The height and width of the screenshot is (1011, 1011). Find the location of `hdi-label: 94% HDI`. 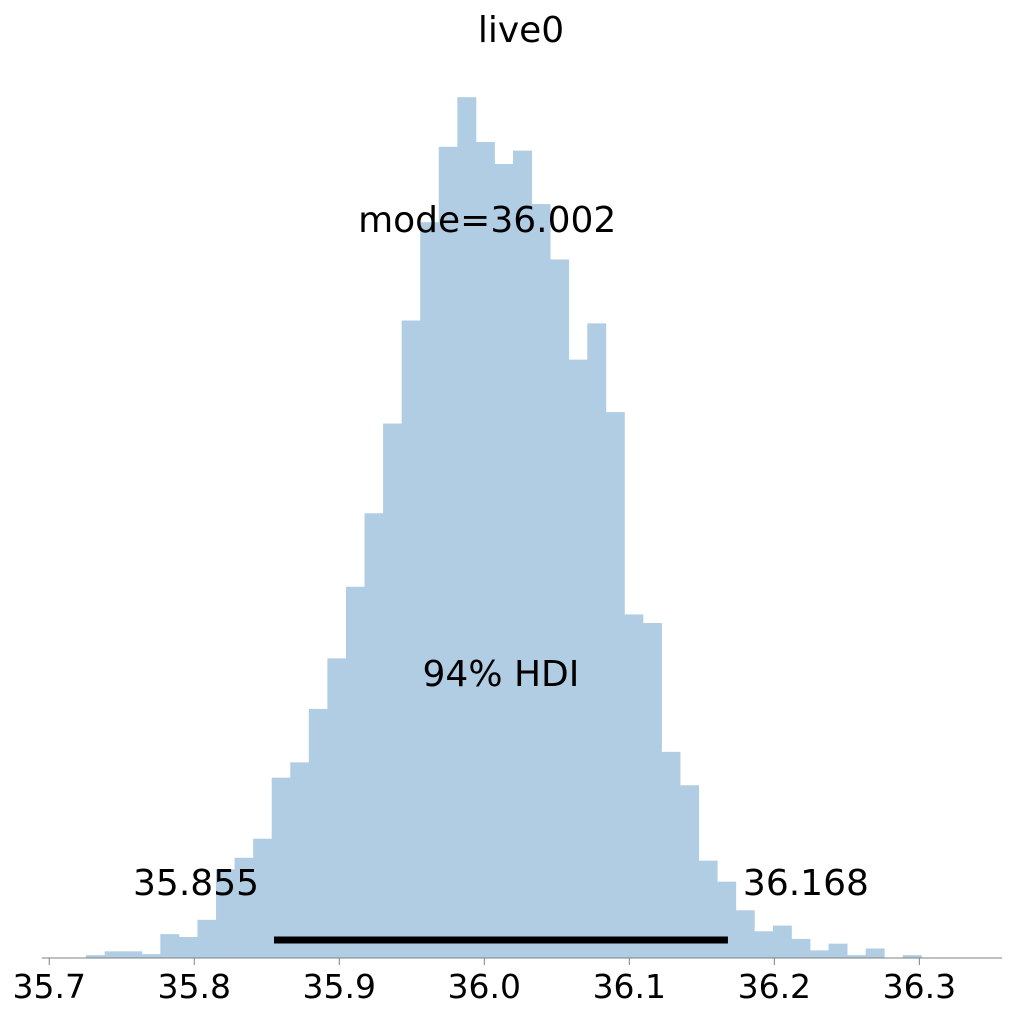

hdi-label: 94% HDI is located at coordinates (501, 674).